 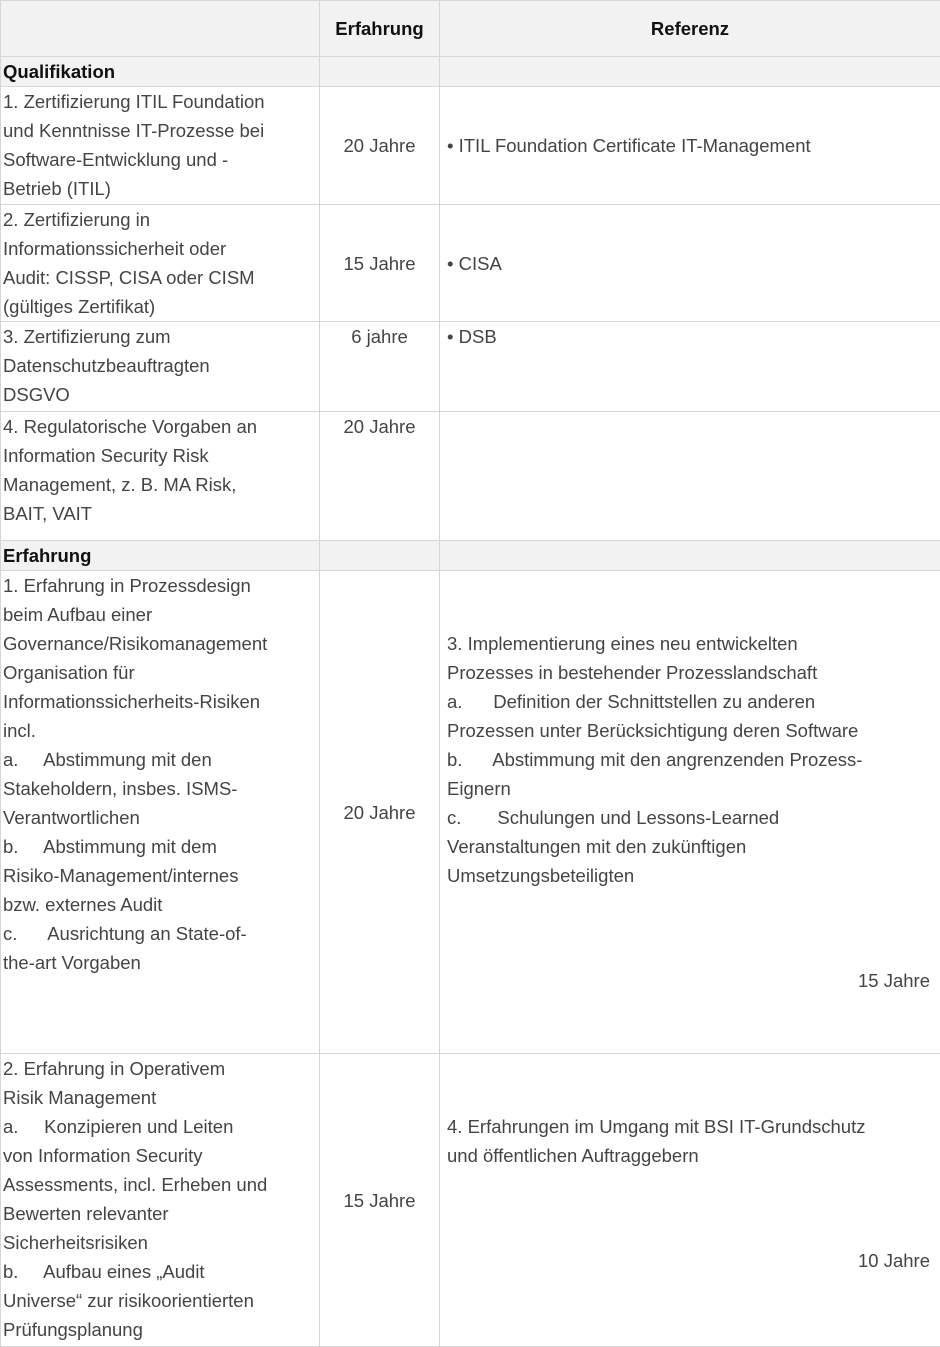 I want to click on reference-cell: • CISA, so click(x=690, y=263).